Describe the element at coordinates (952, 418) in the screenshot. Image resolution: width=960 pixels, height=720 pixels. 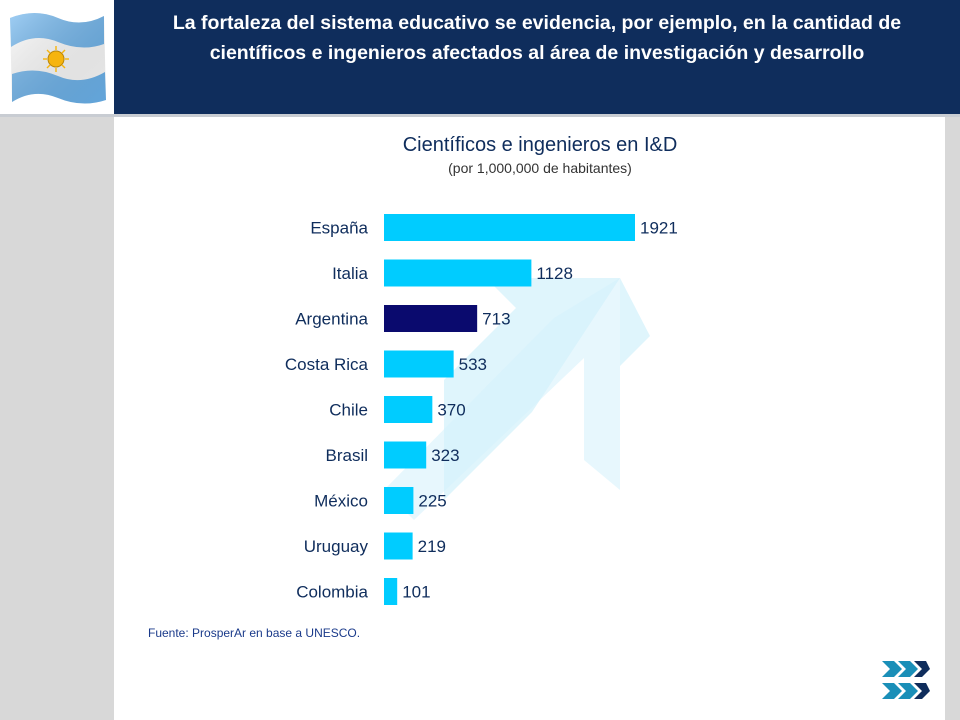
I see `right-margin-panel` at that location.